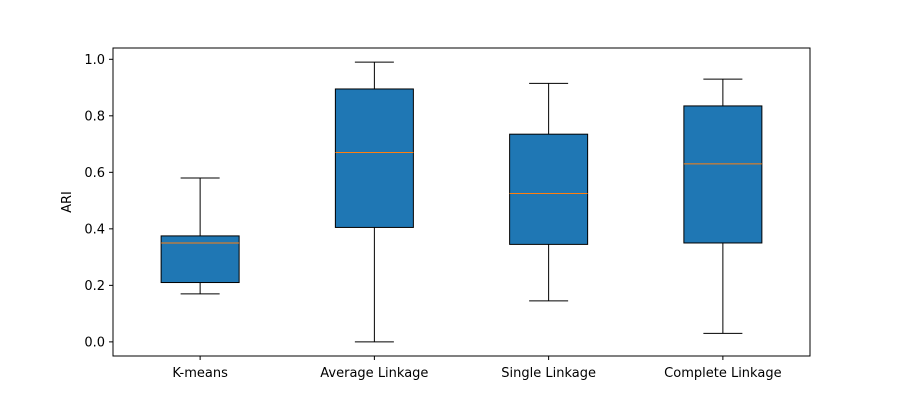  I want to click on x-tick-label: Complete Linkage, so click(722, 373).